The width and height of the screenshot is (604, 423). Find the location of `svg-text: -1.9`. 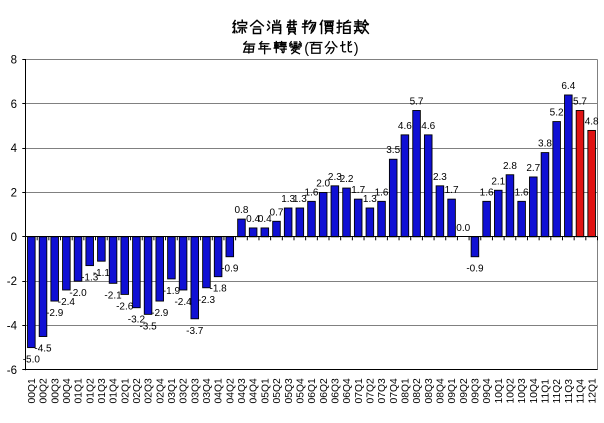

svg-text: -1.9 is located at coordinates (172, 291).